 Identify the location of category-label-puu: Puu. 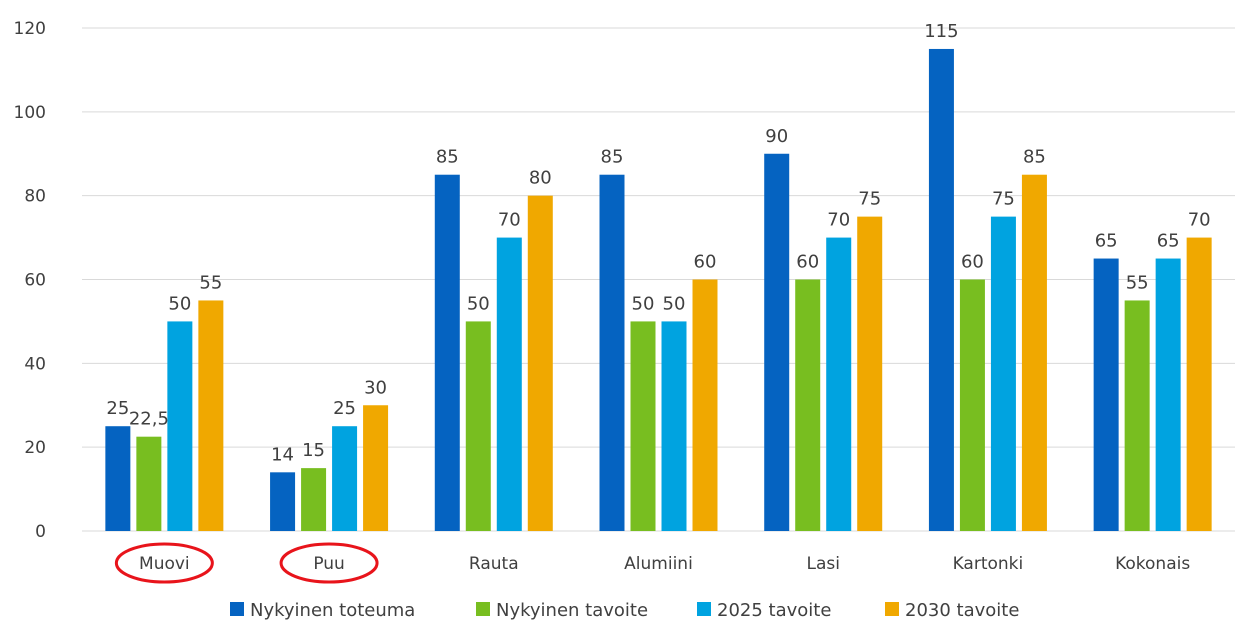
(329, 564).